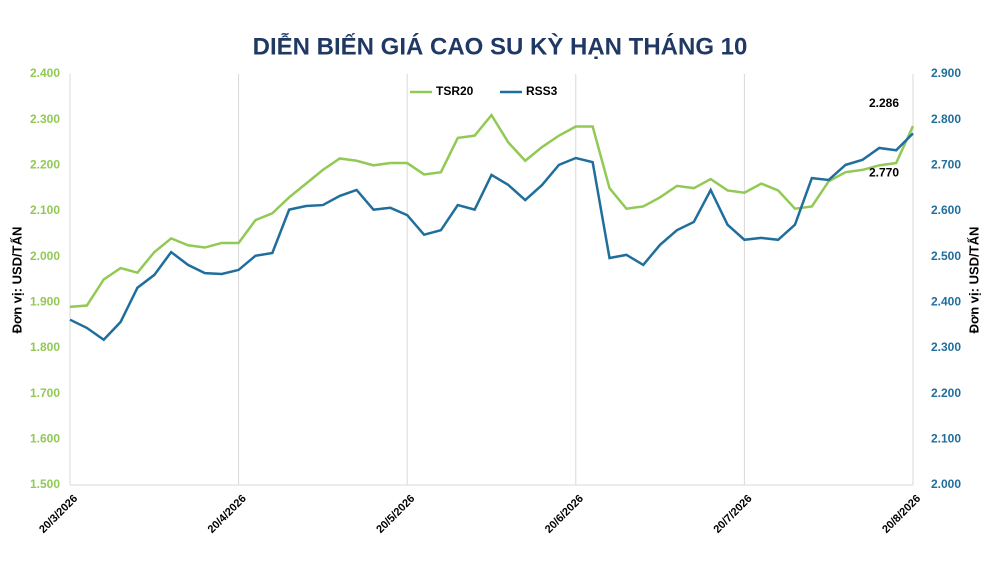 The width and height of the screenshot is (1000, 562). I want to click on x-tick-label: 20/6/2026, so click(564, 514).